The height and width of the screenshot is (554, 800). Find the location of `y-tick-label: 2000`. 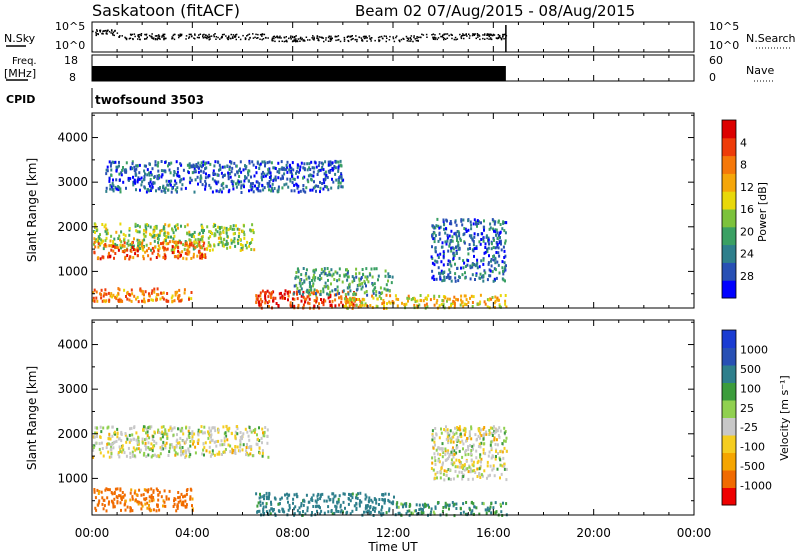

y-tick-label: 2000 is located at coordinates (72, 434).